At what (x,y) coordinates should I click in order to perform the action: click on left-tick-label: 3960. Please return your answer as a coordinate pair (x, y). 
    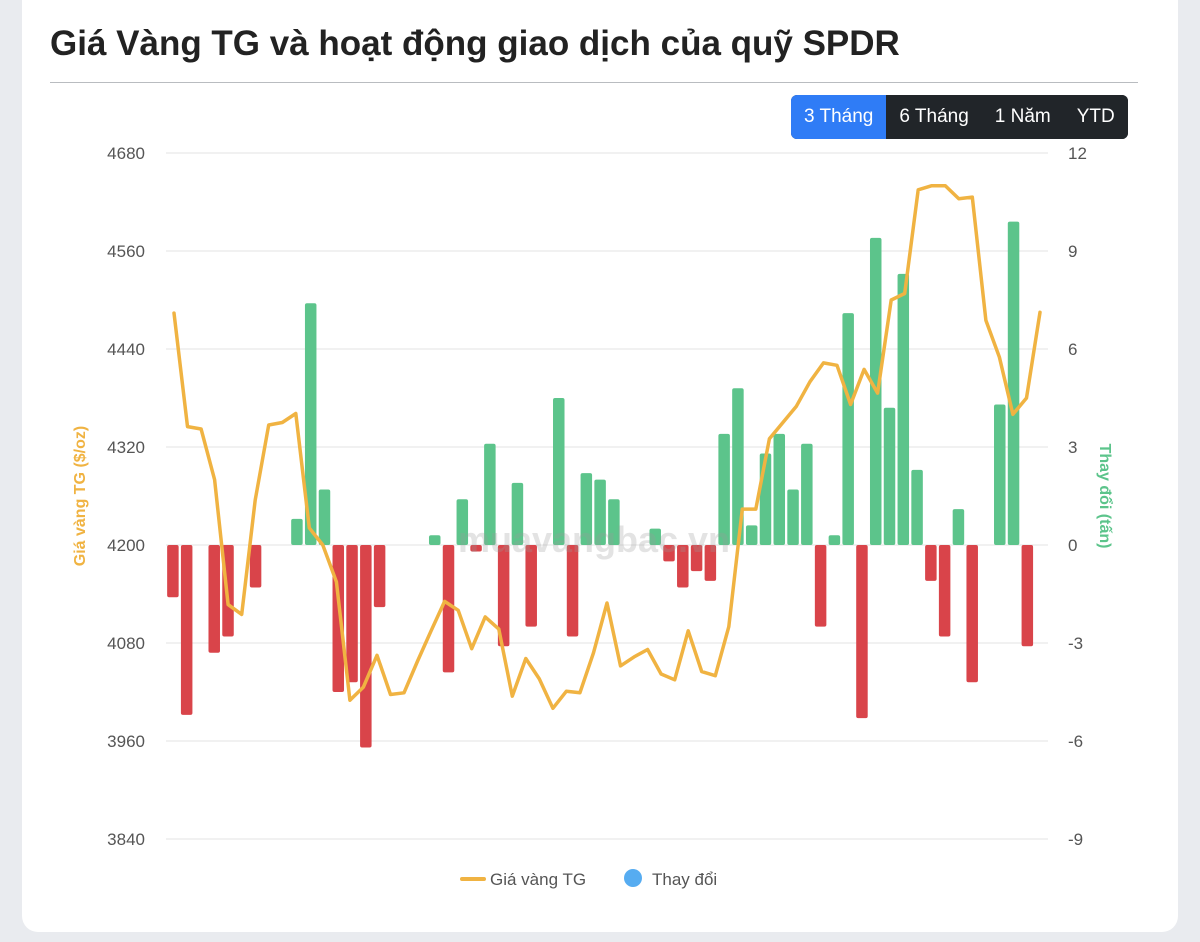
    Looking at the image, I should click on (126, 741).